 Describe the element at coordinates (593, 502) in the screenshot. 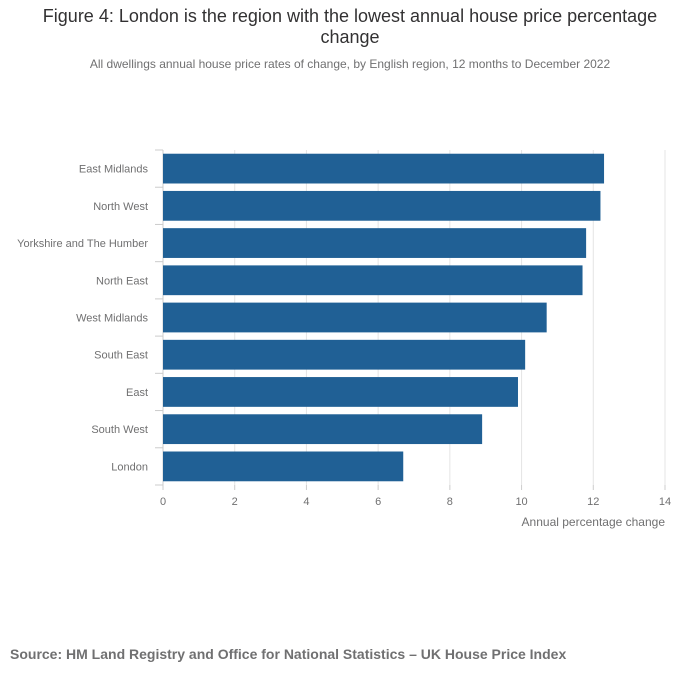

I see `x-tick-label: 12` at that location.